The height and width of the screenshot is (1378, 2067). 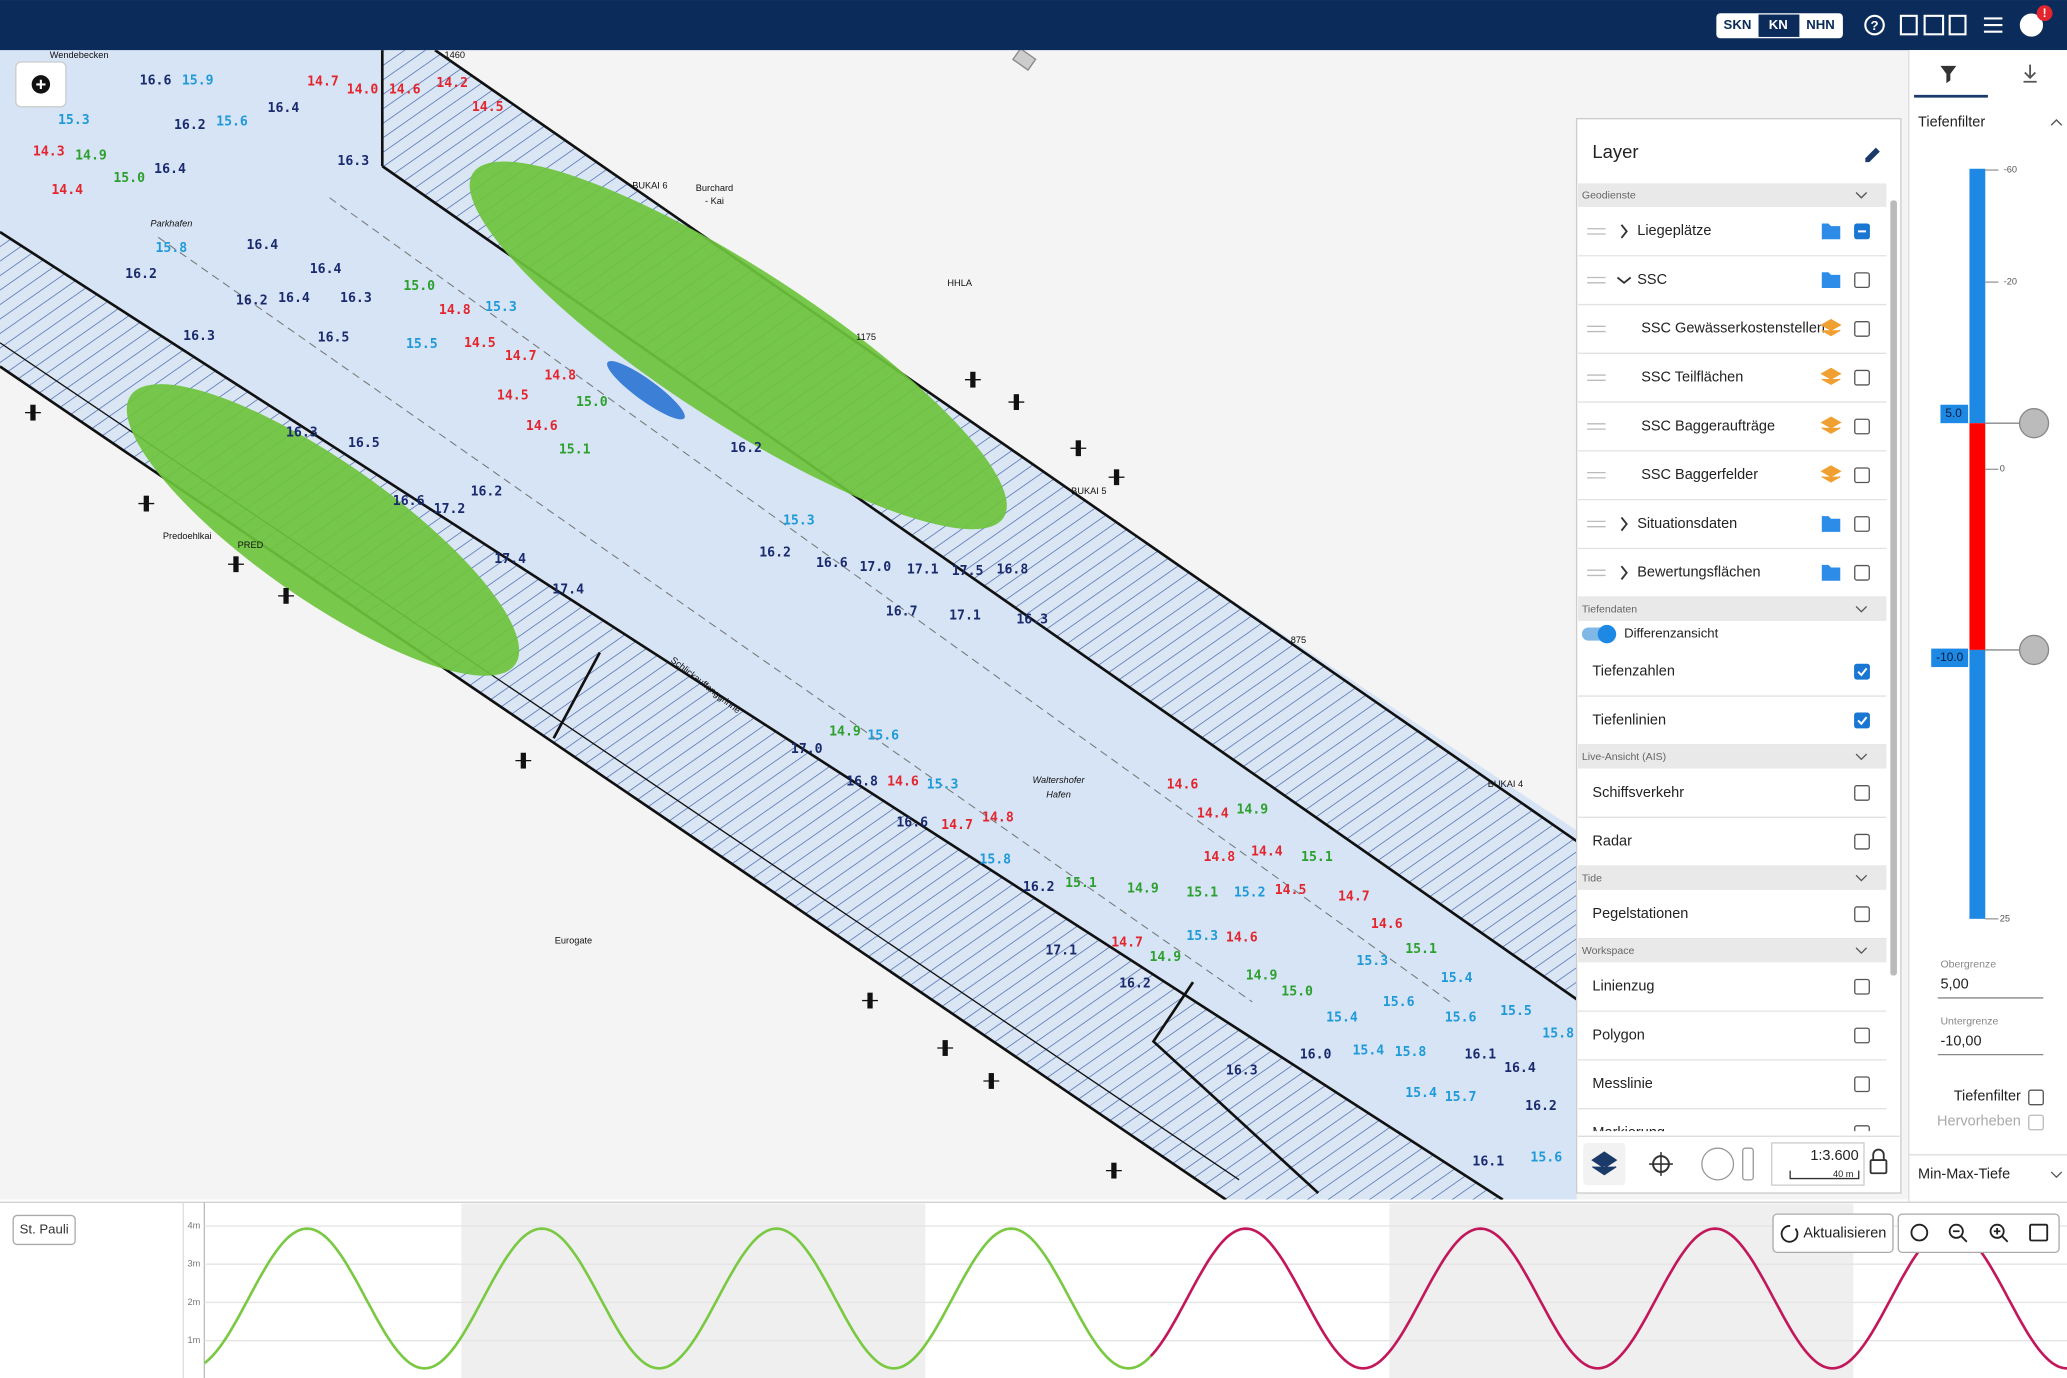 What do you see at coordinates (455, 55) in the screenshot?
I see `place-label: 1460` at bounding box center [455, 55].